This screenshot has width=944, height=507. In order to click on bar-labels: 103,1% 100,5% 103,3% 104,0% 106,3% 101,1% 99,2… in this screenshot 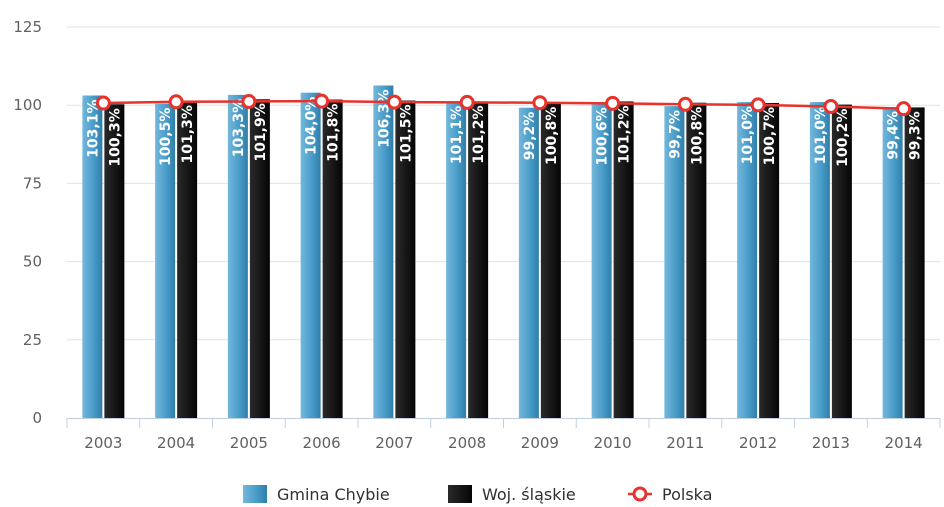, I will do `click(504, 127)`.